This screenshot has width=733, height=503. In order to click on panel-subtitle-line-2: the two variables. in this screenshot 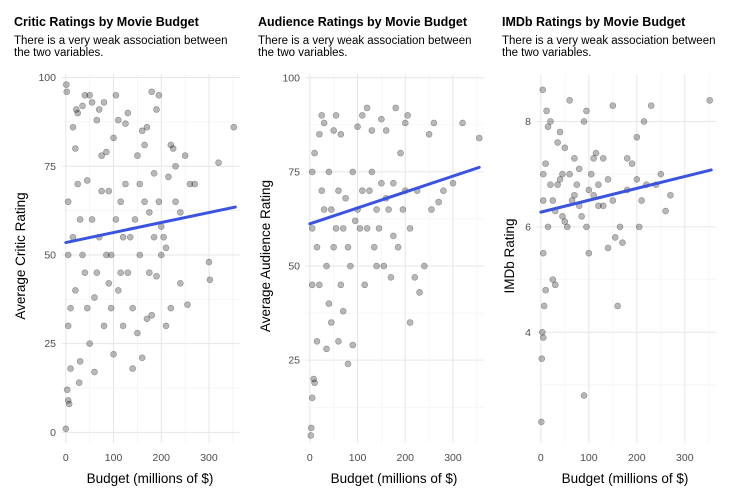, I will do `click(303, 53)`.